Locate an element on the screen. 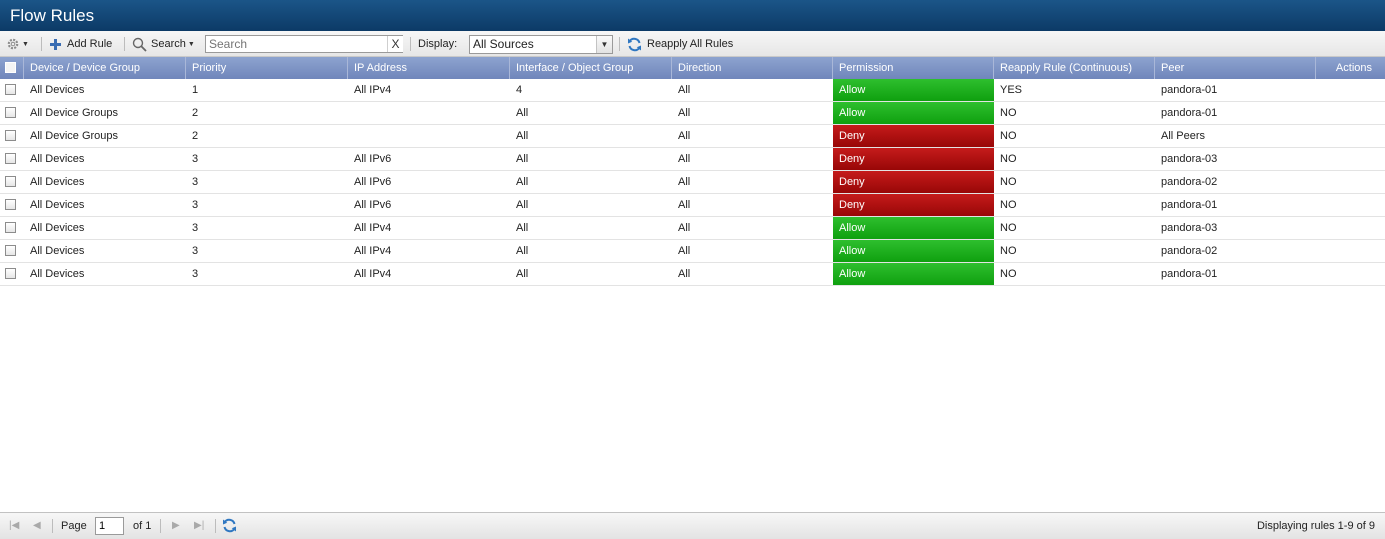  reapply-all-rules-button: Reapply All Rules is located at coordinates (680, 44).